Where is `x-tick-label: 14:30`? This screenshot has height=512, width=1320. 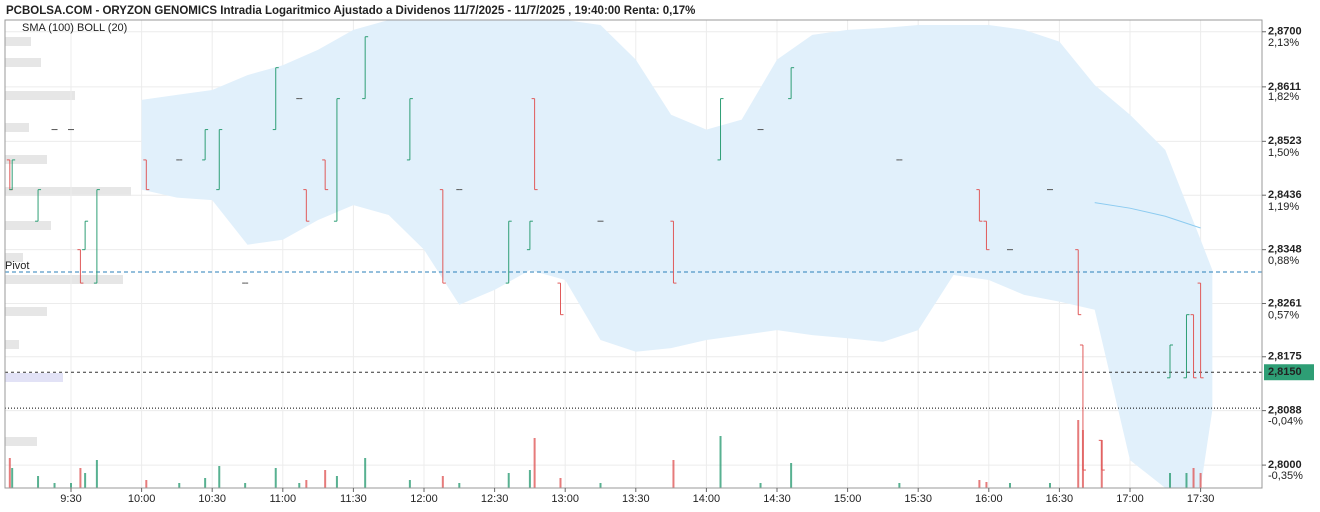 x-tick-label: 14:30 is located at coordinates (777, 499).